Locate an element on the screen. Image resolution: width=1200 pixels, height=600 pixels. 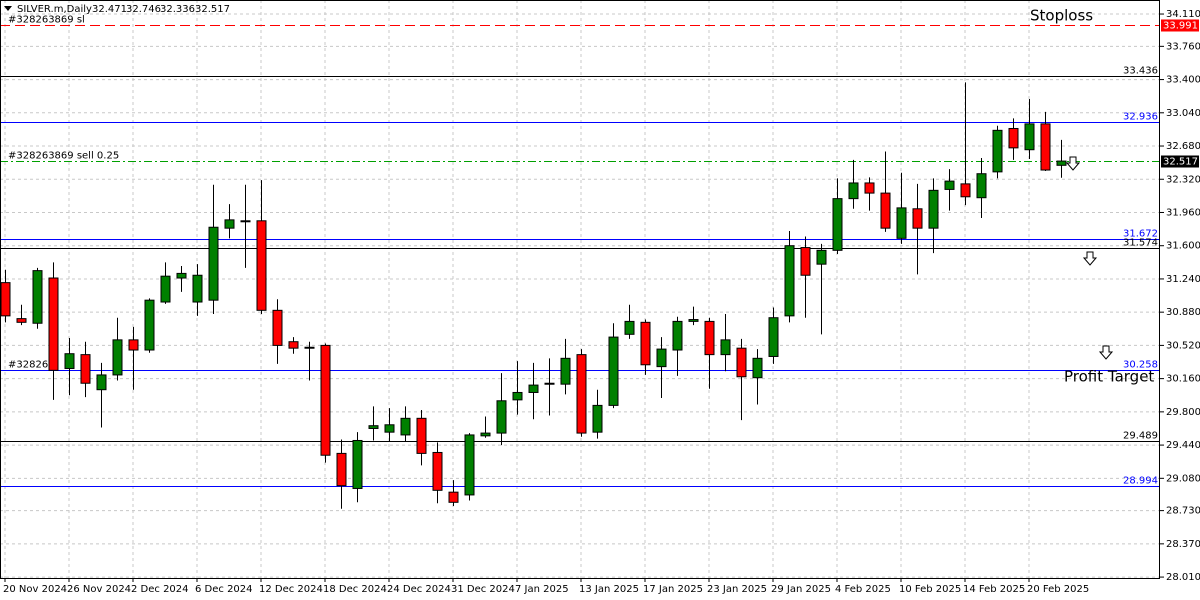
price-label: 32.517 is located at coordinates (1180, 162).